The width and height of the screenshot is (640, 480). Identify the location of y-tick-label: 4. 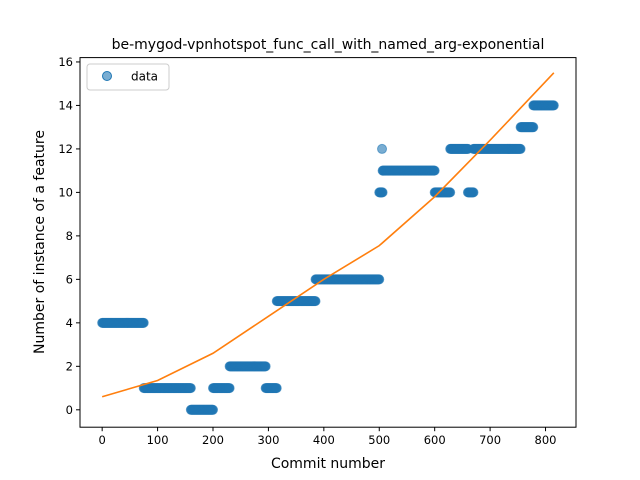
(69, 323).